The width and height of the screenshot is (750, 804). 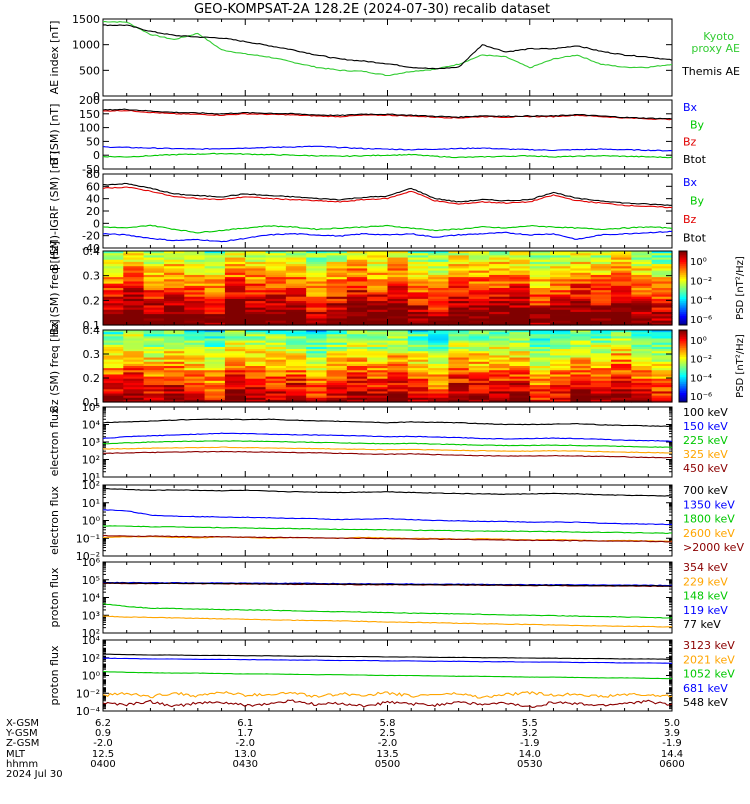 What do you see at coordinates (91, 425) in the screenshot?
I see `ytick-label: 10⁴` at bounding box center [91, 425].